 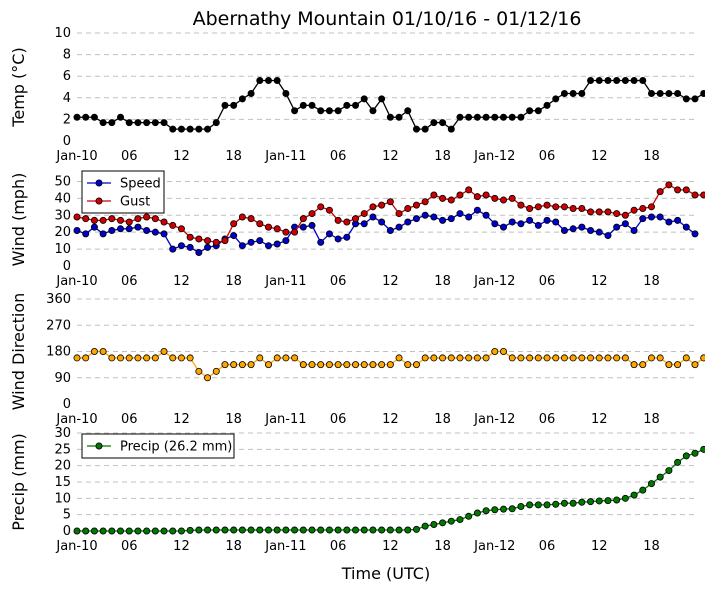 I want to click on x-tick-label: 12, so click(x=390, y=281).